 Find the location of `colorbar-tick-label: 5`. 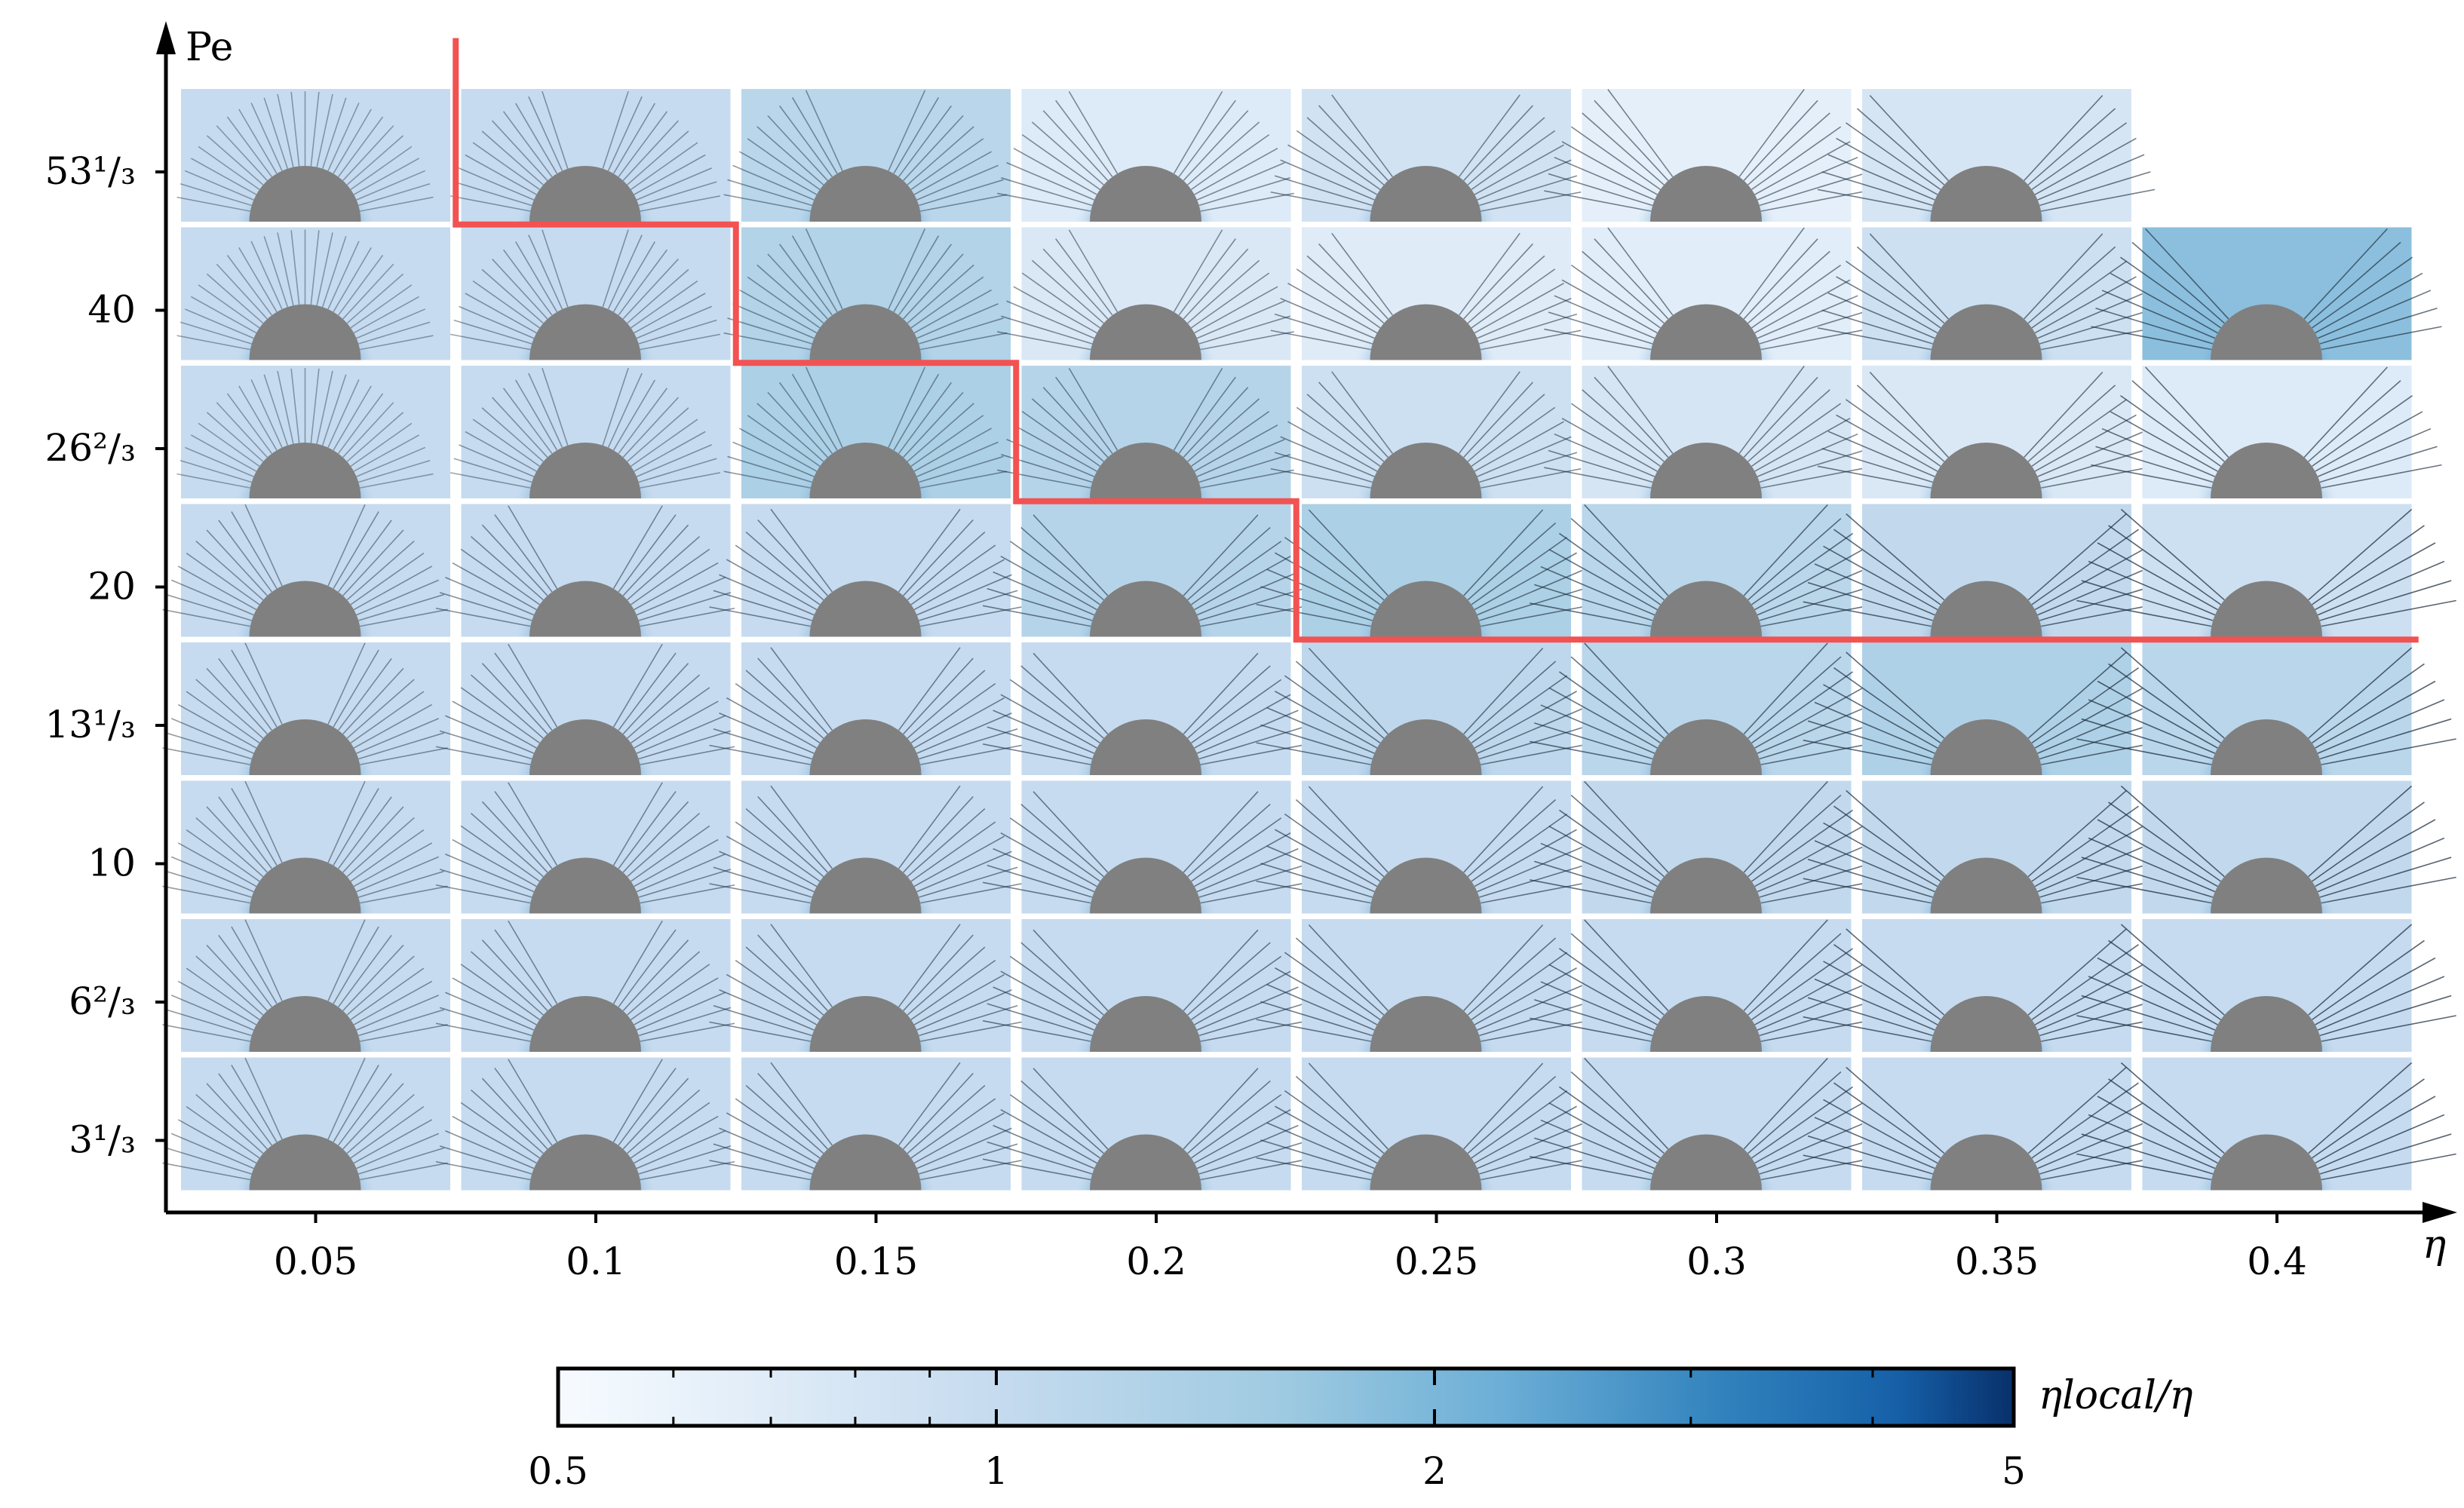

colorbar-tick-label: 5 is located at coordinates (2014, 1471).